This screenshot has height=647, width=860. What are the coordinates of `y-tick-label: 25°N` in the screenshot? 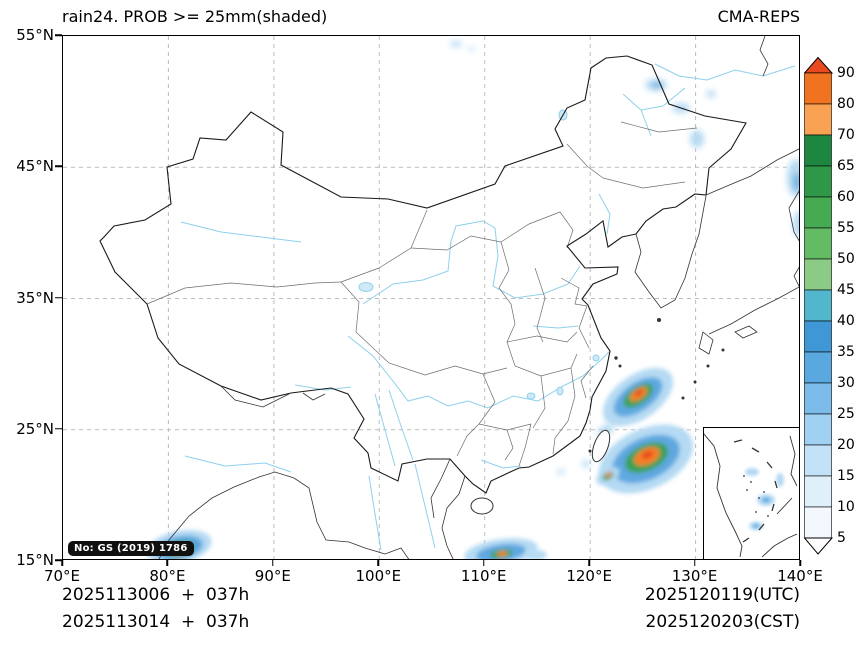 It's located at (35, 428).